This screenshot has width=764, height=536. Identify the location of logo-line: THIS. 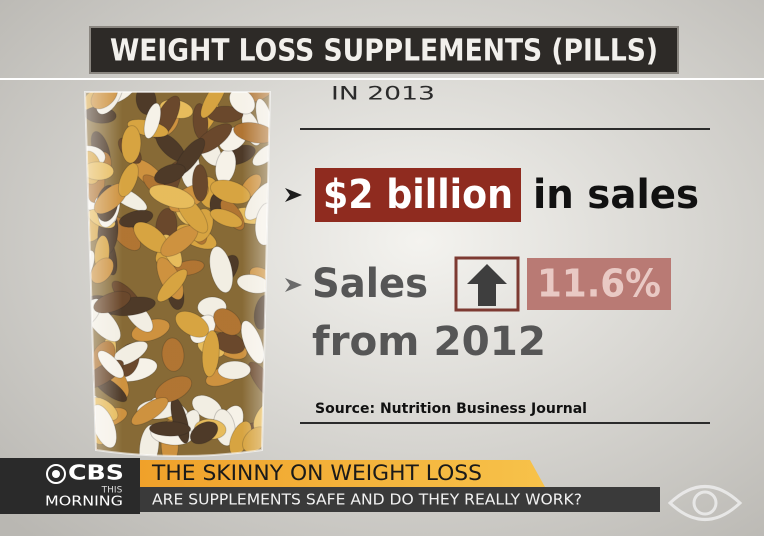
(112, 491).